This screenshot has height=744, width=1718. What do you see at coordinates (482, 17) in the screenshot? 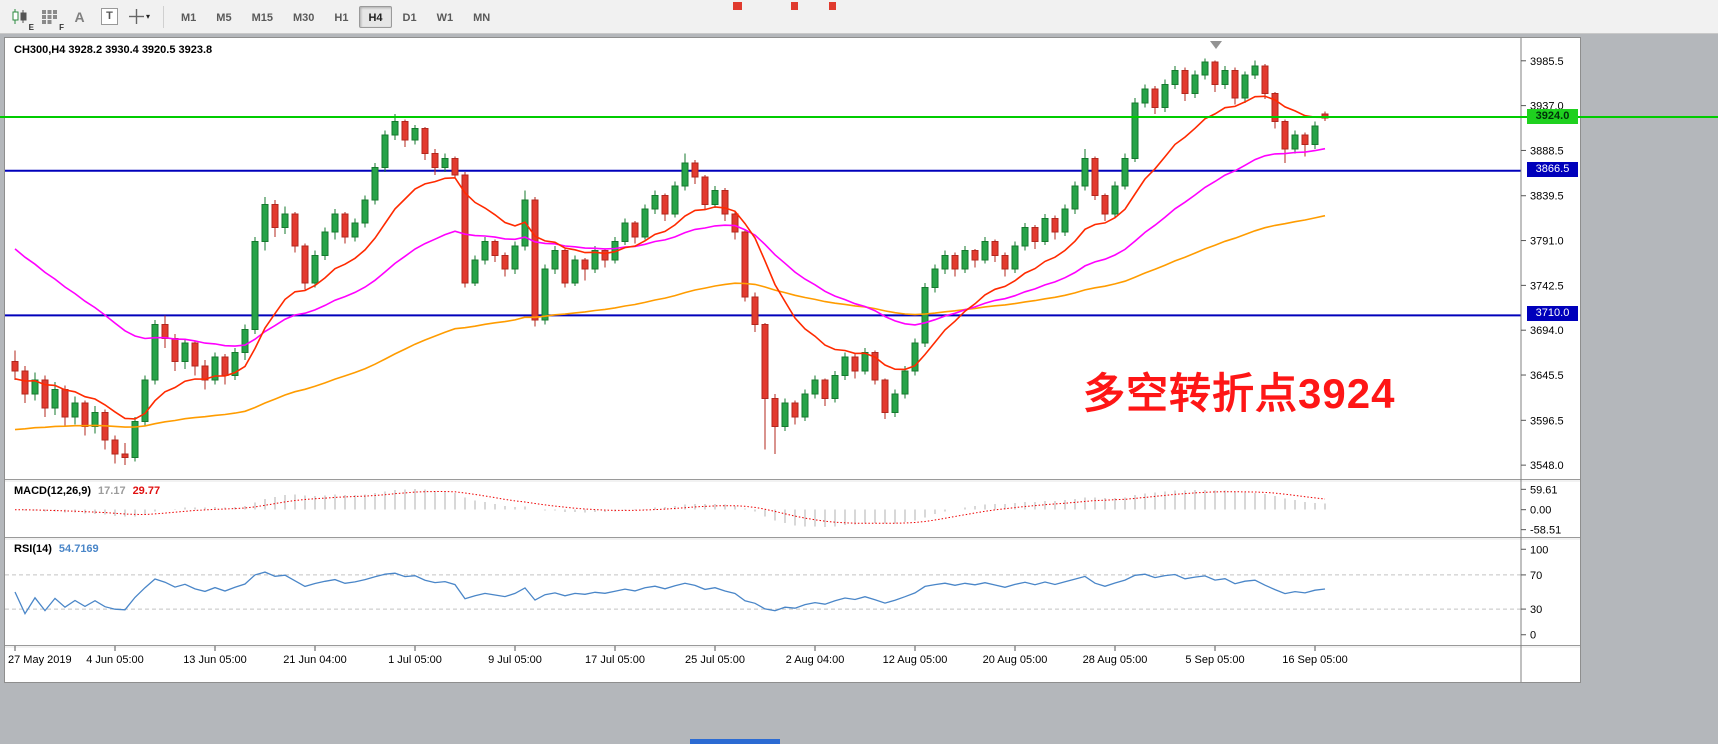
I see `timeframe-mn: MN` at bounding box center [482, 17].